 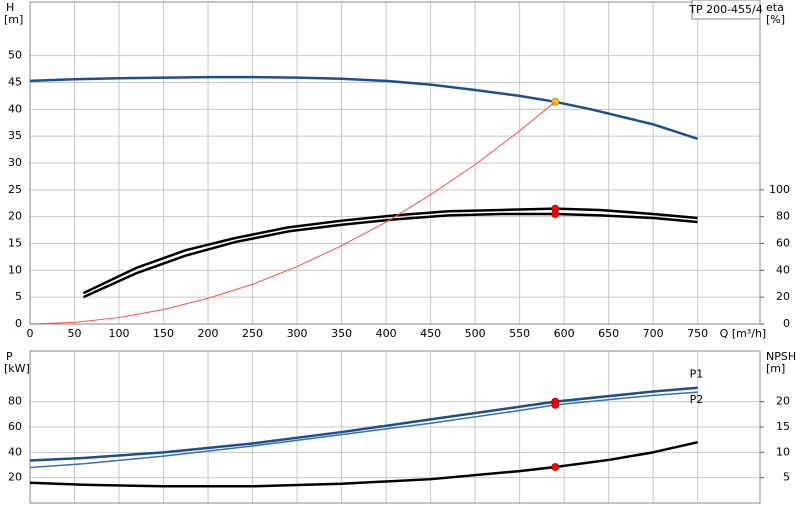 What do you see at coordinates (18, 323) in the screenshot?
I see `y-tick-label: 0` at bounding box center [18, 323].